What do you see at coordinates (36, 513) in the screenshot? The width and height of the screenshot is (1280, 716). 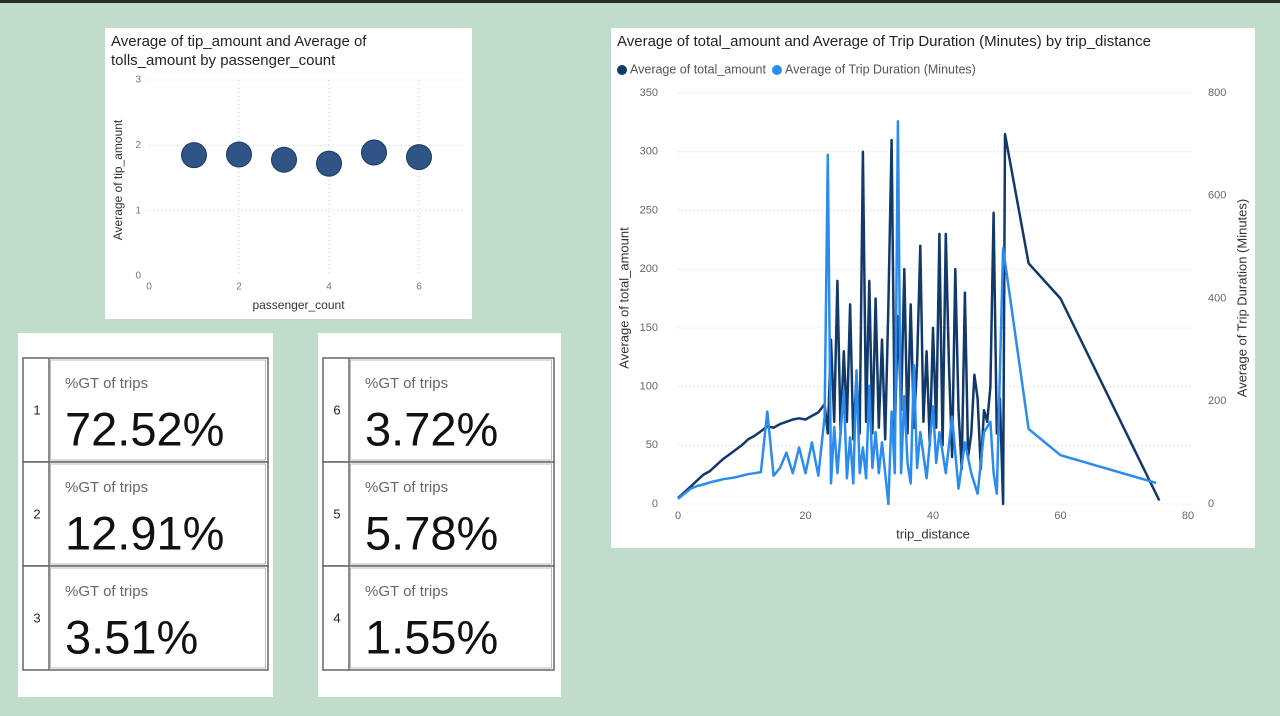 I see `card-index: 2` at bounding box center [36, 513].